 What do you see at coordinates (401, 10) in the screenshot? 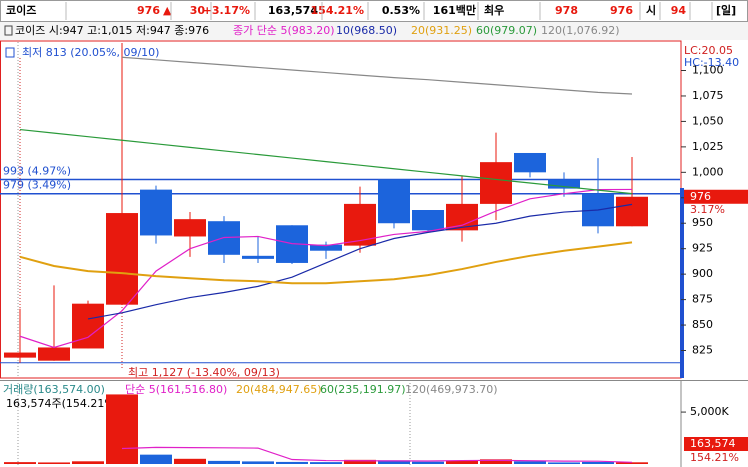
I see `header-cell: 0.53%` at bounding box center [401, 10].